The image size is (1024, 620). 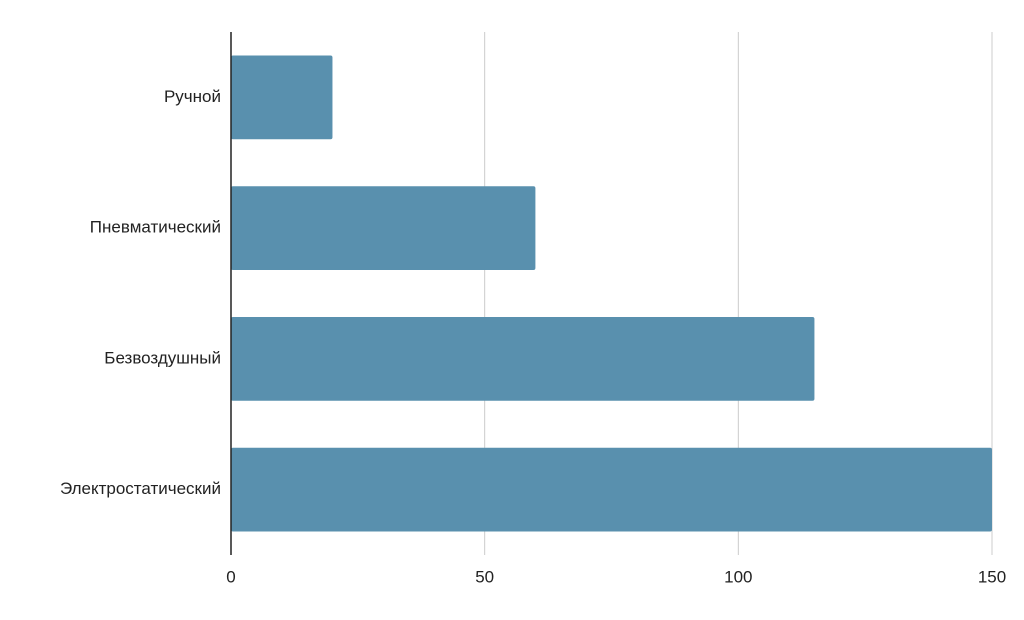 I want to click on y-tick-label: Электростатический, so click(x=140, y=488).